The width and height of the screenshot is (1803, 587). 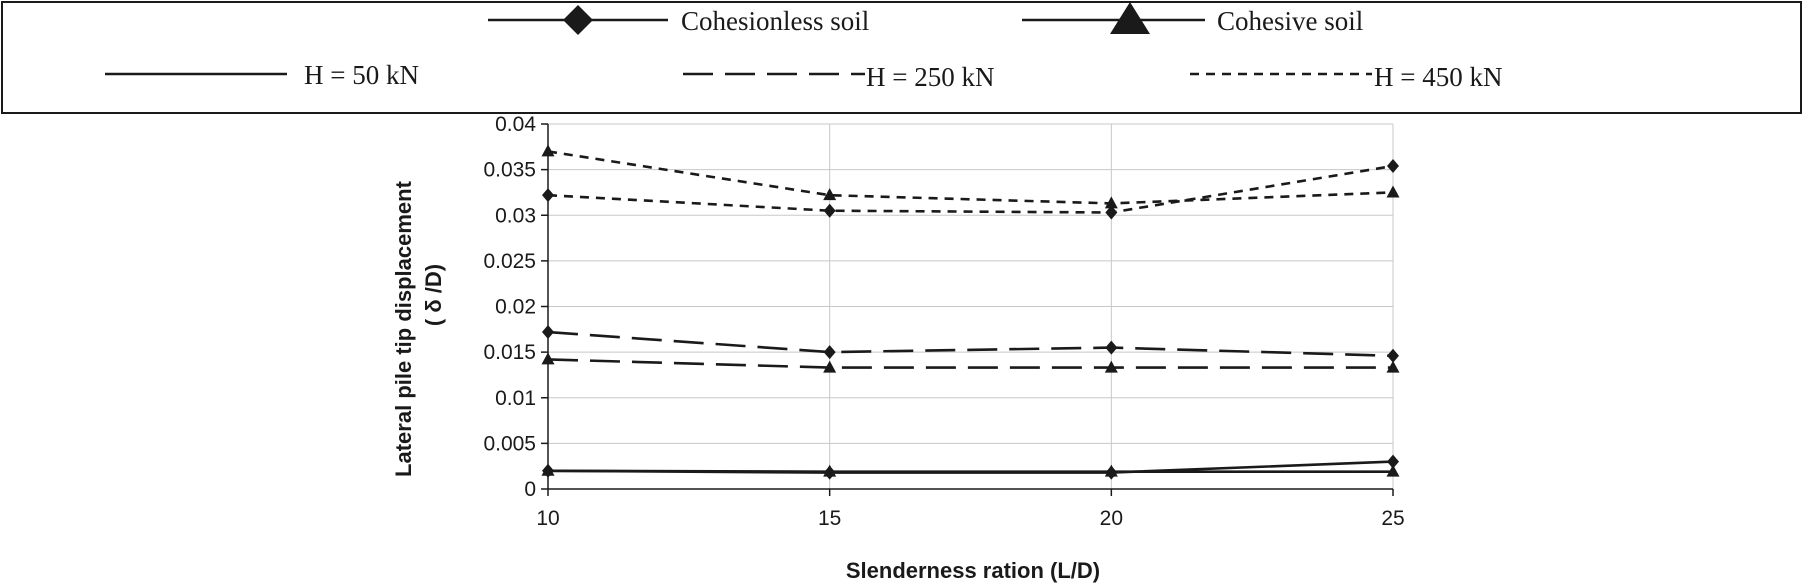 What do you see at coordinates (973, 570) in the screenshot?
I see `x-axis-label: Slenderness ration (L/D)` at bounding box center [973, 570].